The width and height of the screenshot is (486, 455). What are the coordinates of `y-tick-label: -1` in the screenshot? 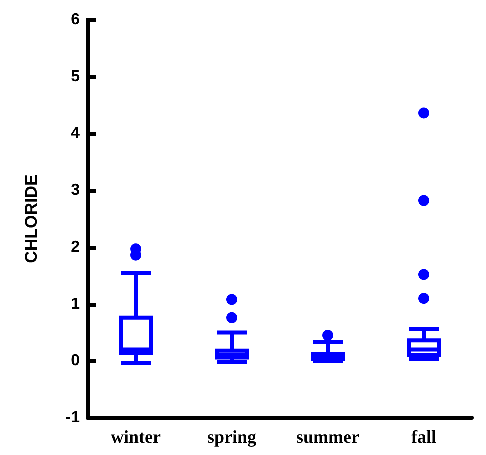 It's located at (73, 418).